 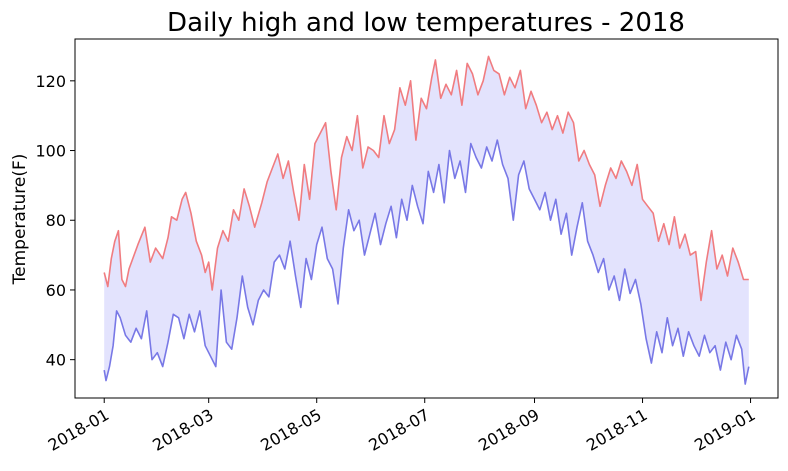 What do you see at coordinates (724, 430) in the screenshot?
I see `x-tick-label-2019-01: 2019-01` at bounding box center [724, 430].